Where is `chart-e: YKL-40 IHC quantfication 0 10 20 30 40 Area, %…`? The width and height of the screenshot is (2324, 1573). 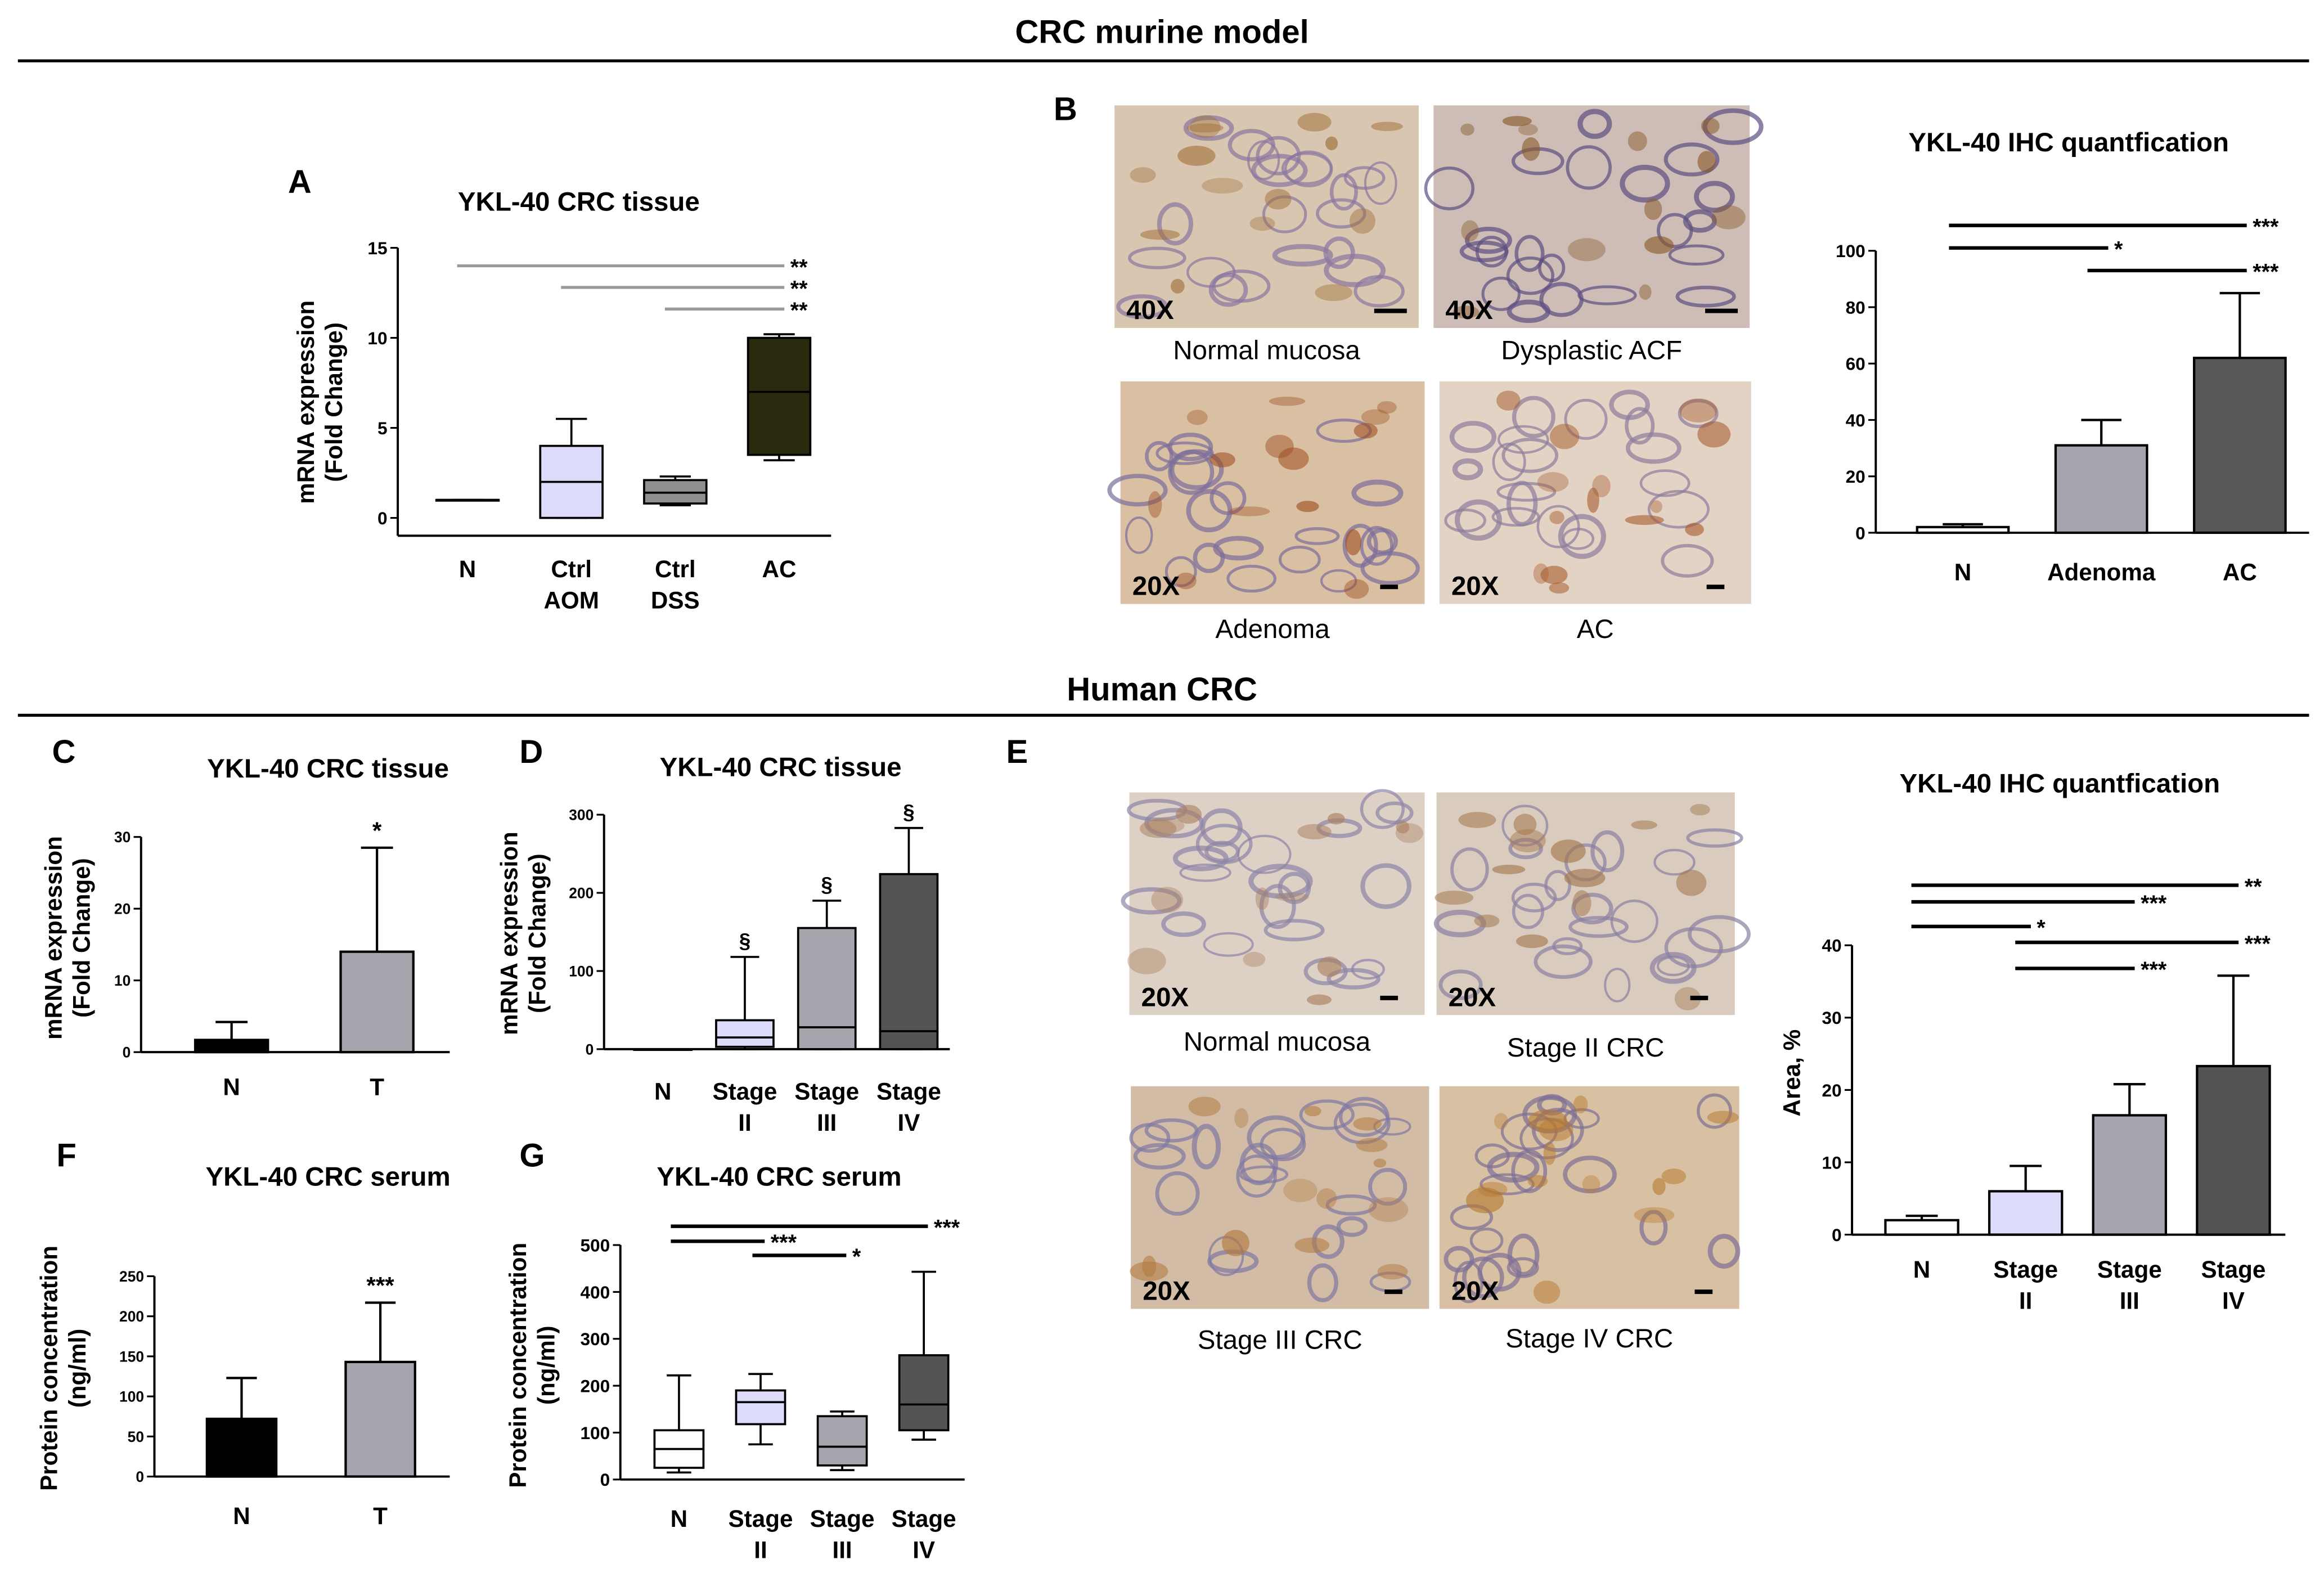 chart-e: YKL-40 IHC quantfication 0 10 20 30 40 Area, %… is located at coordinates (2033, 1041).